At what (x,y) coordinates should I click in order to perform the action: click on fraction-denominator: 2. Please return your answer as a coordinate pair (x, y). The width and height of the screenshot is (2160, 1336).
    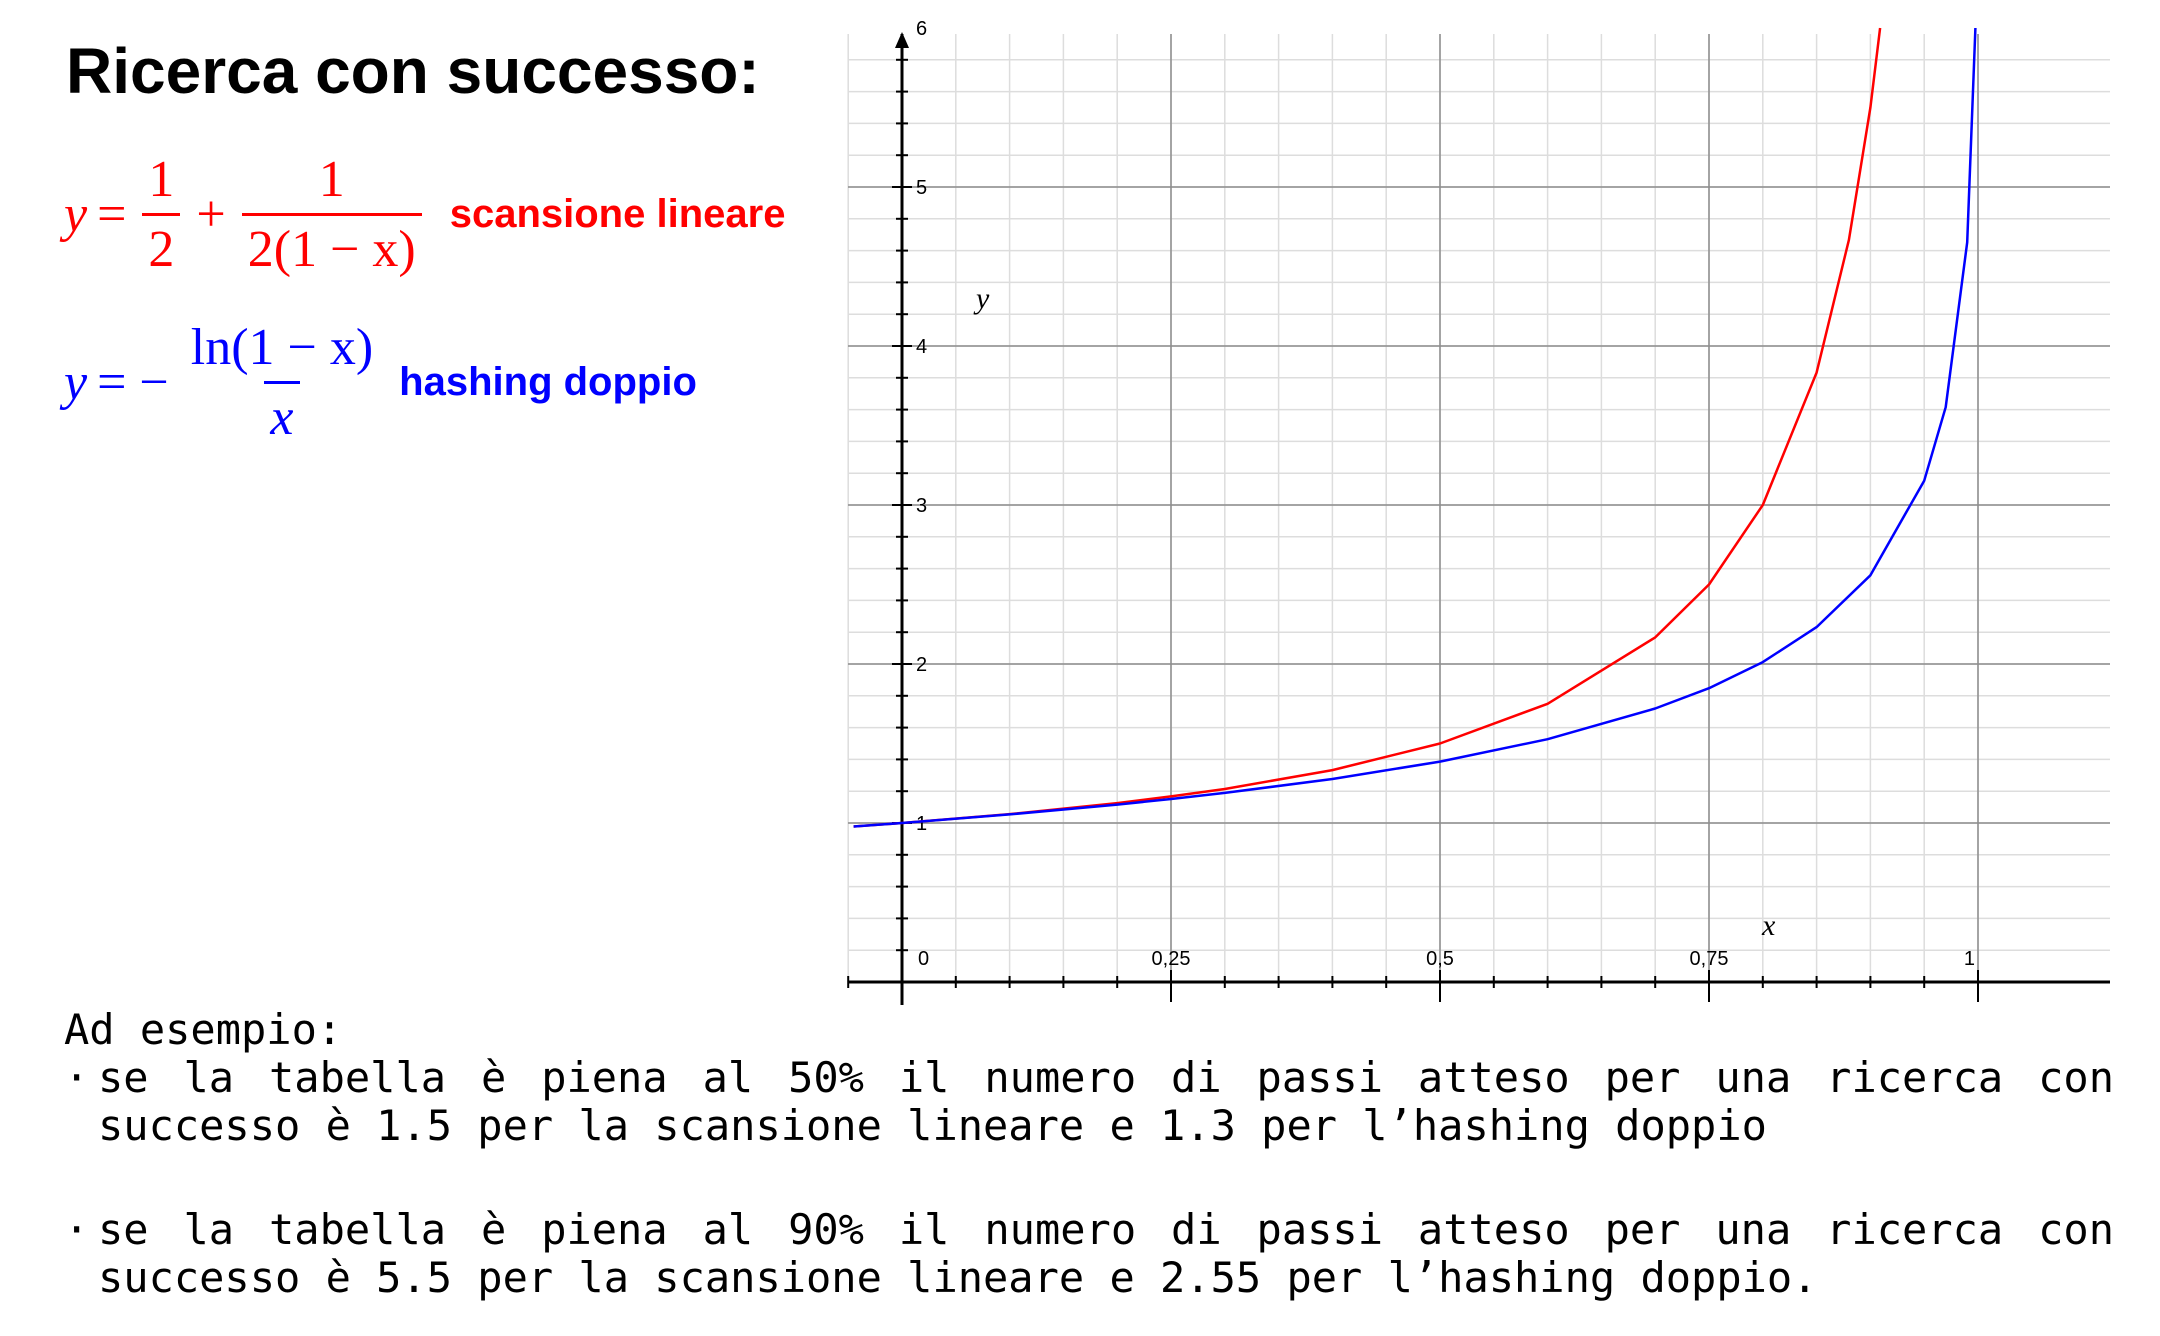
    Looking at the image, I should click on (161, 246).